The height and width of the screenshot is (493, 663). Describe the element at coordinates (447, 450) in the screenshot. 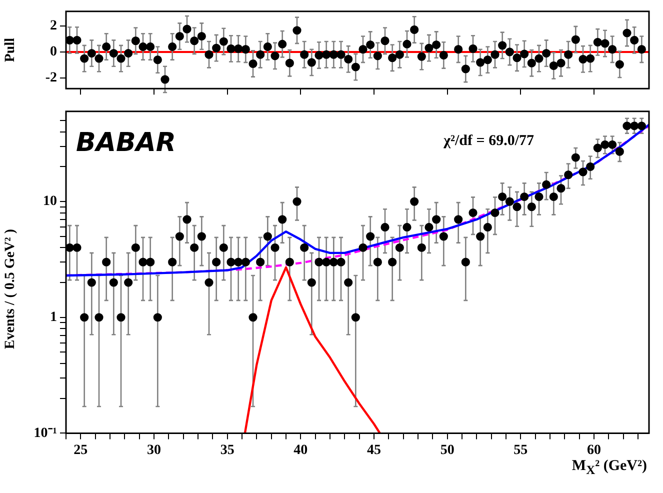

I see `x-tick-label: 50` at that location.